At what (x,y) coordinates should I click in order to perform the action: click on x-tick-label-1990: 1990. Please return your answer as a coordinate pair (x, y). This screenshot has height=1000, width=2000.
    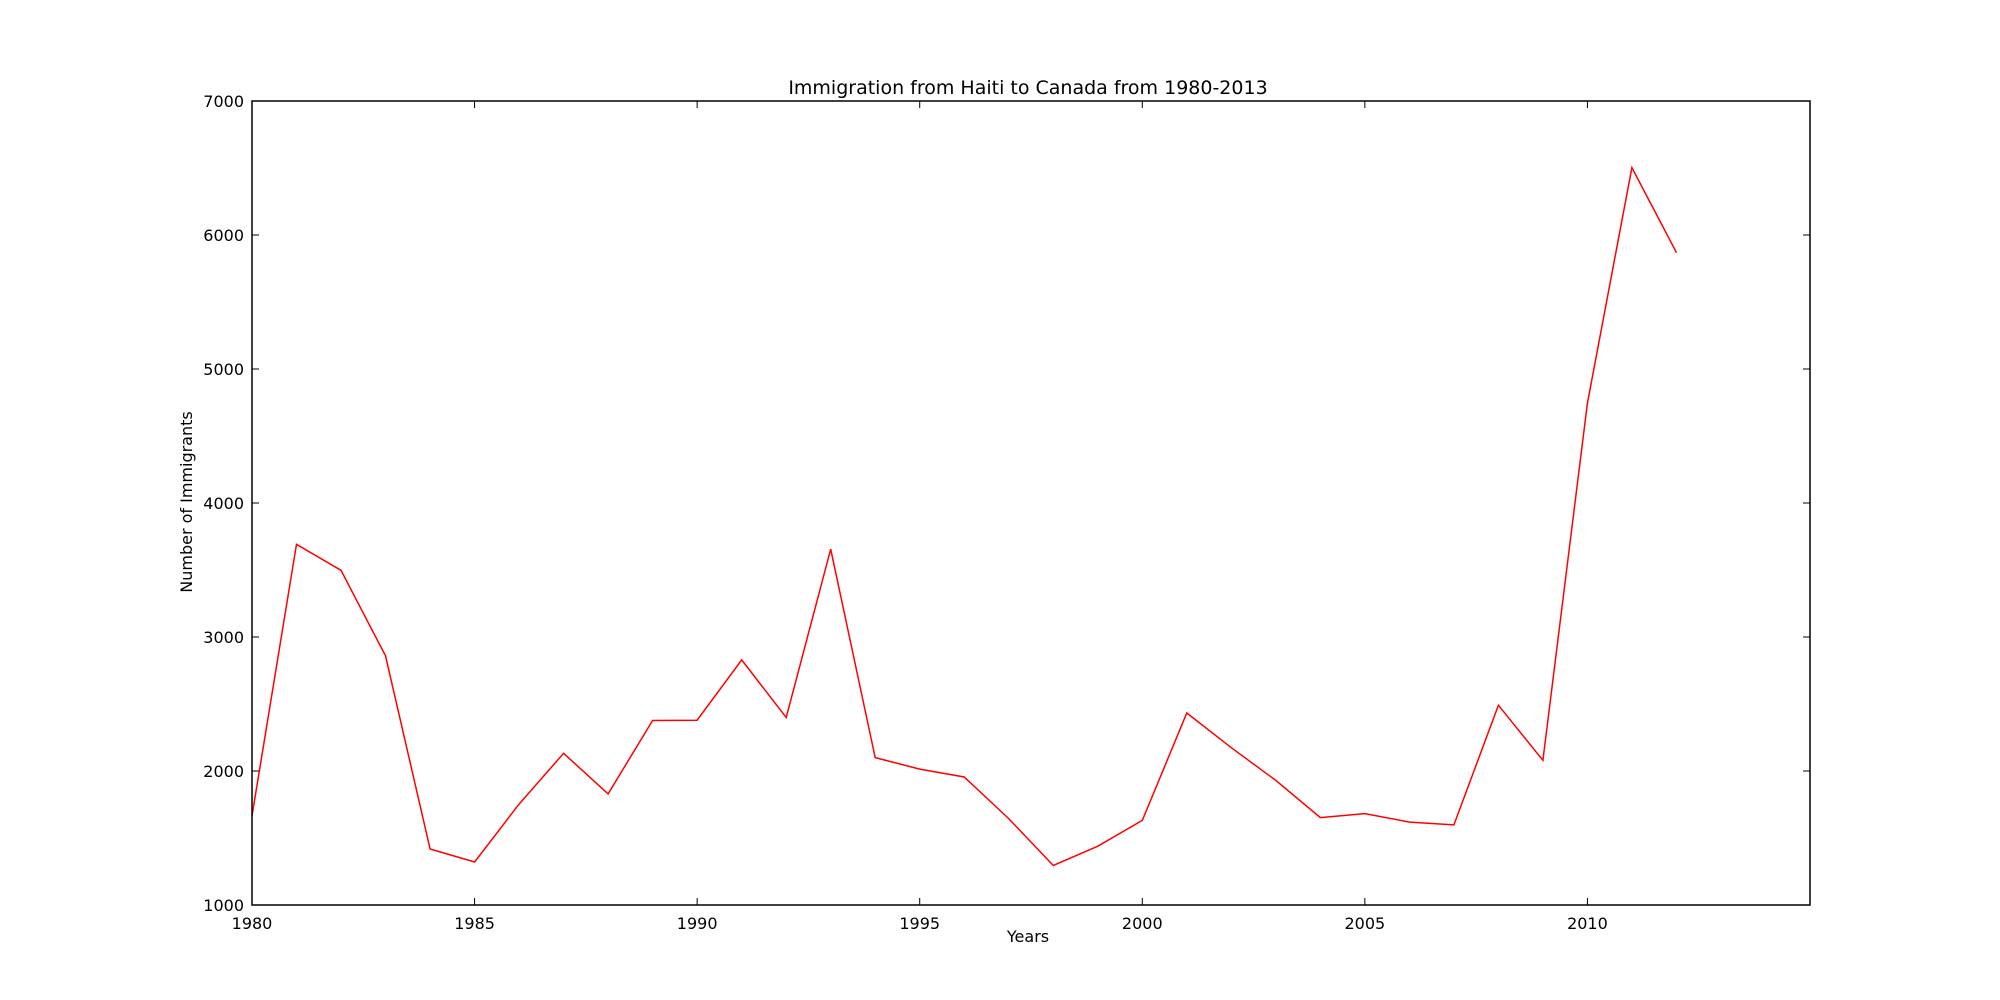
    Looking at the image, I should click on (697, 923).